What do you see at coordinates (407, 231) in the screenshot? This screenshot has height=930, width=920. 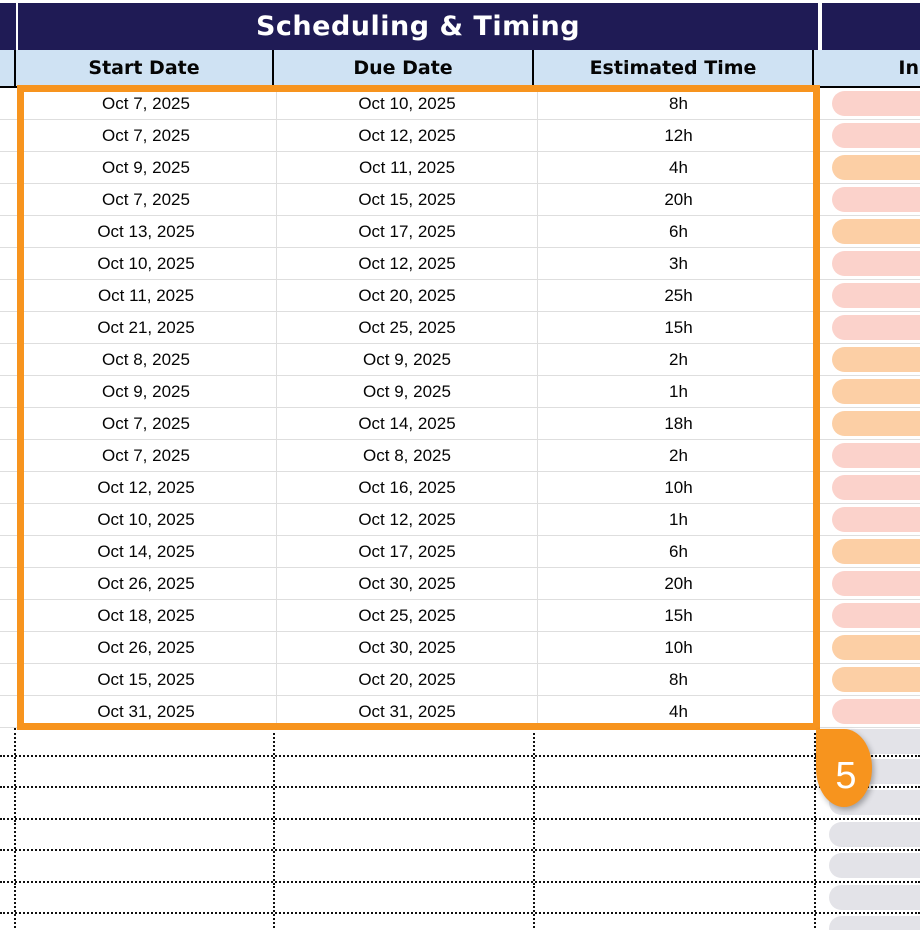 I see `cell-due-date: Oct 17, 2025` at bounding box center [407, 231].